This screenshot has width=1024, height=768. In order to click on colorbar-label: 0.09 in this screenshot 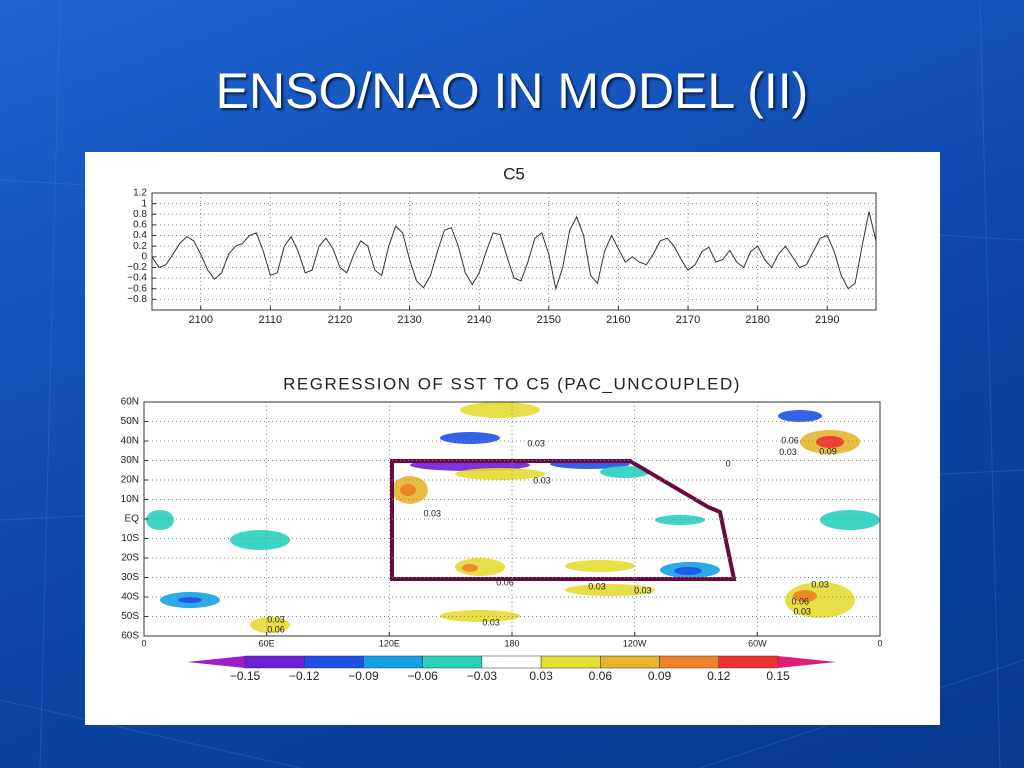, I will do `click(660, 676)`.